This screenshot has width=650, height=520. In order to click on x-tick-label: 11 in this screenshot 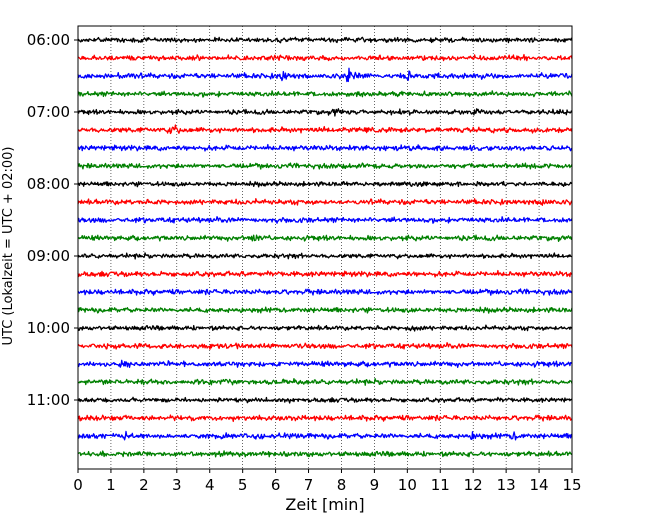, I will do `click(440, 485)`.